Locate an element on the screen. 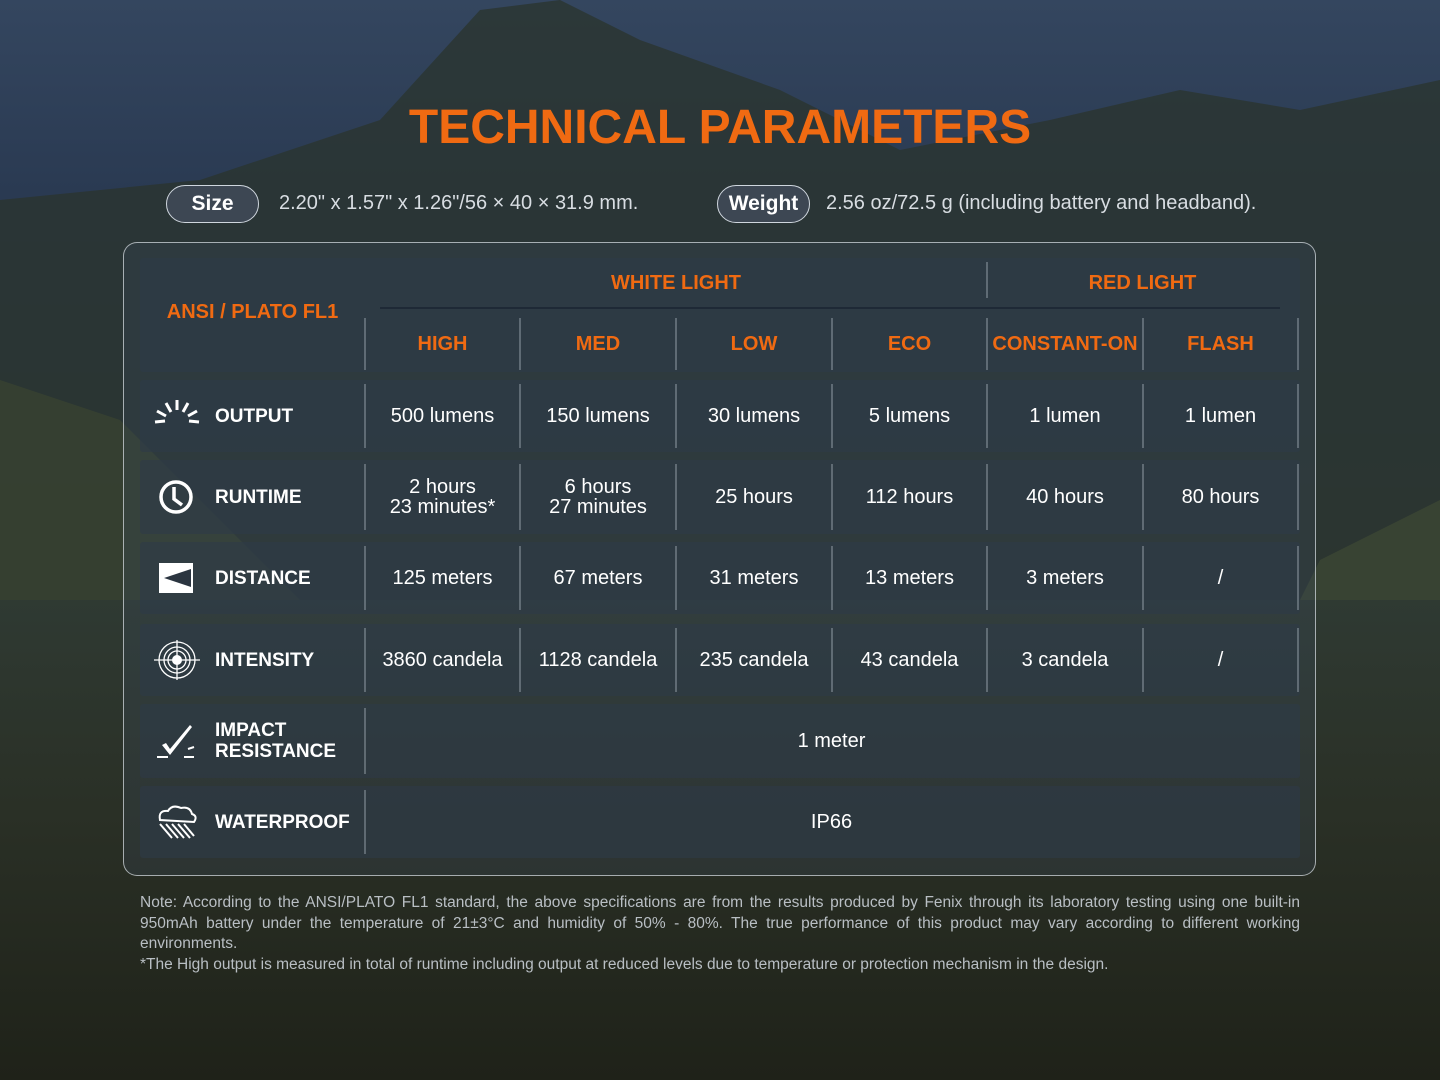 This screenshot has height=1080, width=1440. group-red-light: RED LIGHT is located at coordinates (1142, 283).